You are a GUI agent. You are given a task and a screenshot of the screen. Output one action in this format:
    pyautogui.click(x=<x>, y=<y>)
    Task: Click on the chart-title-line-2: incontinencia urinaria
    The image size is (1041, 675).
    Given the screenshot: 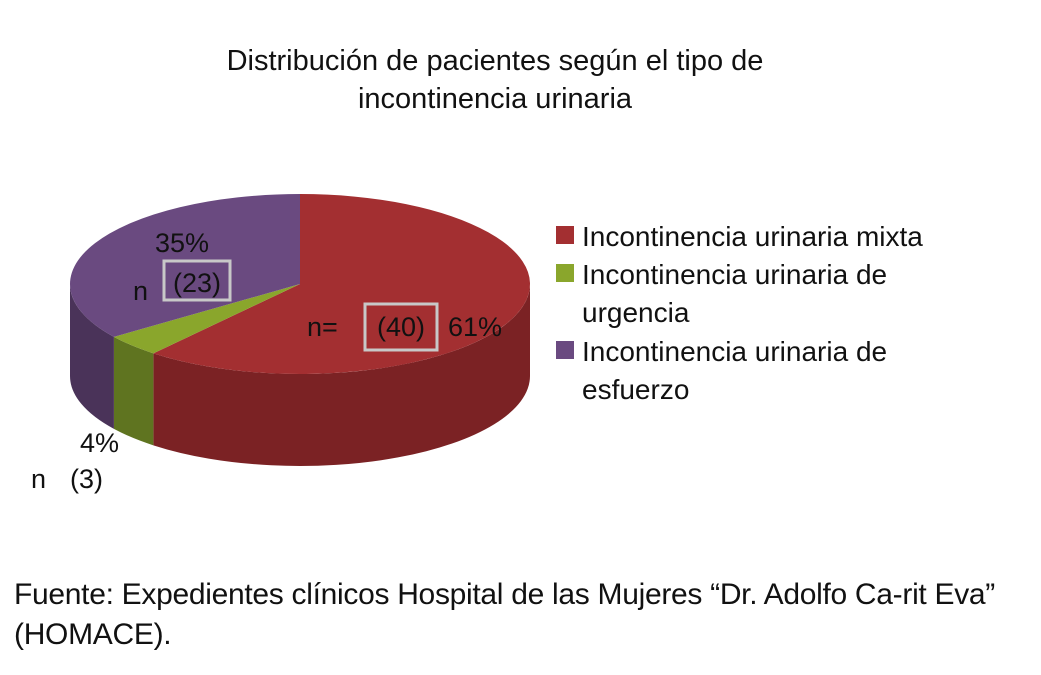 What is the action you would take?
    pyautogui.click(x=495, y=99)
    